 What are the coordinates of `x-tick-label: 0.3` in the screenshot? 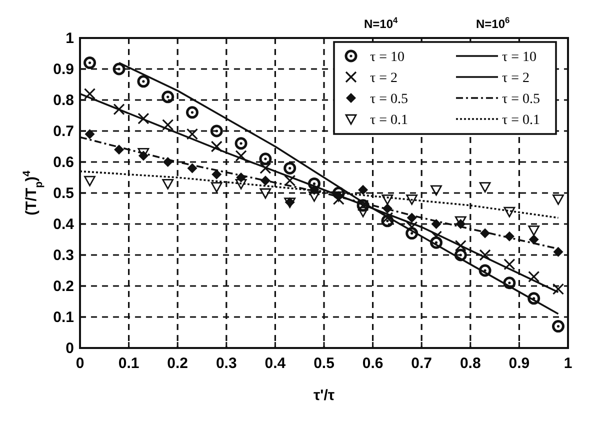 It's located at (226, 363).